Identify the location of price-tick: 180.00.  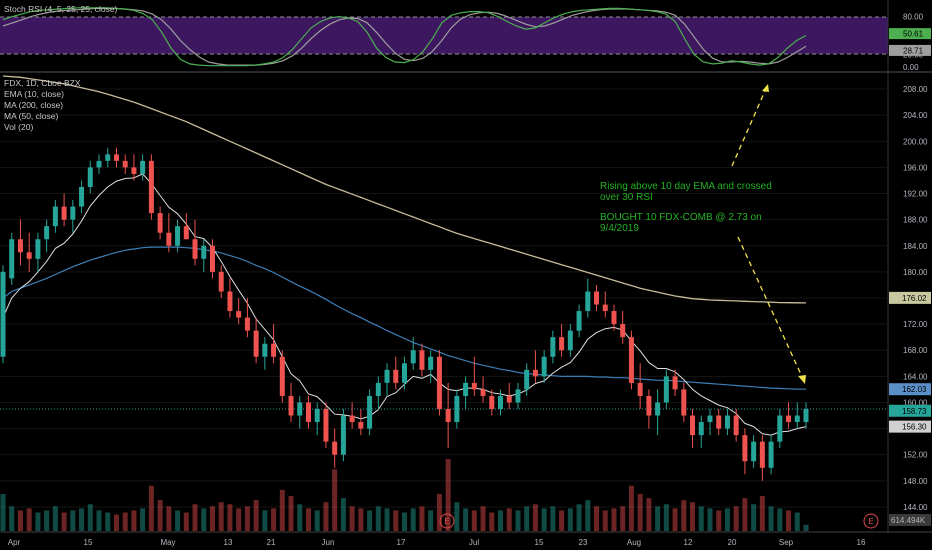
(915, 272).